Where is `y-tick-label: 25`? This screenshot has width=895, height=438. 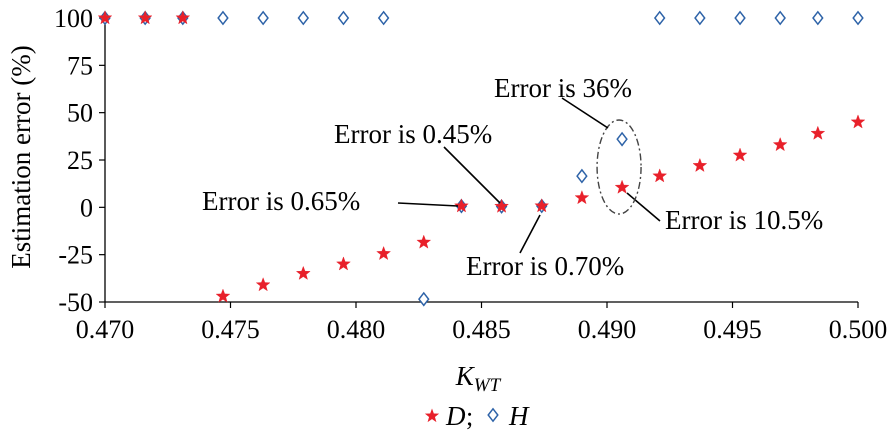
y-tick-label: 25 is located at coordinates (80, 160).